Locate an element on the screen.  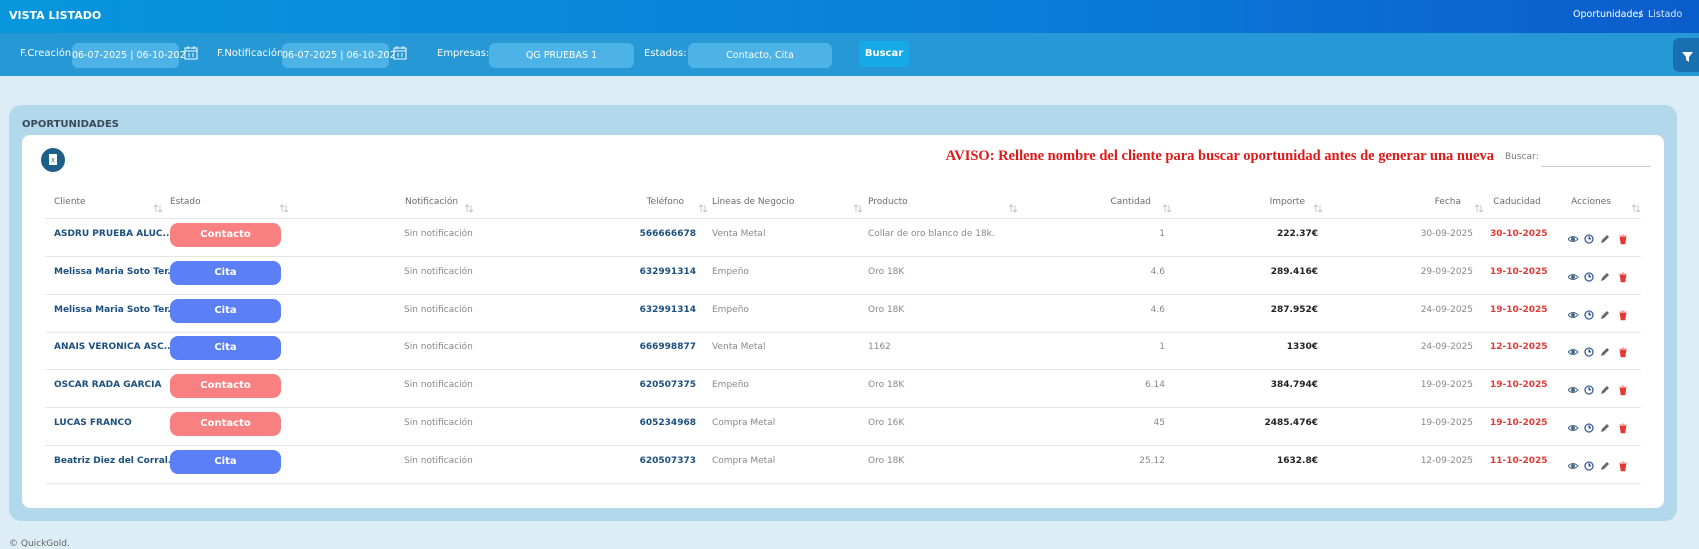
quantity: 1 is located at coordinates (1162, 347).